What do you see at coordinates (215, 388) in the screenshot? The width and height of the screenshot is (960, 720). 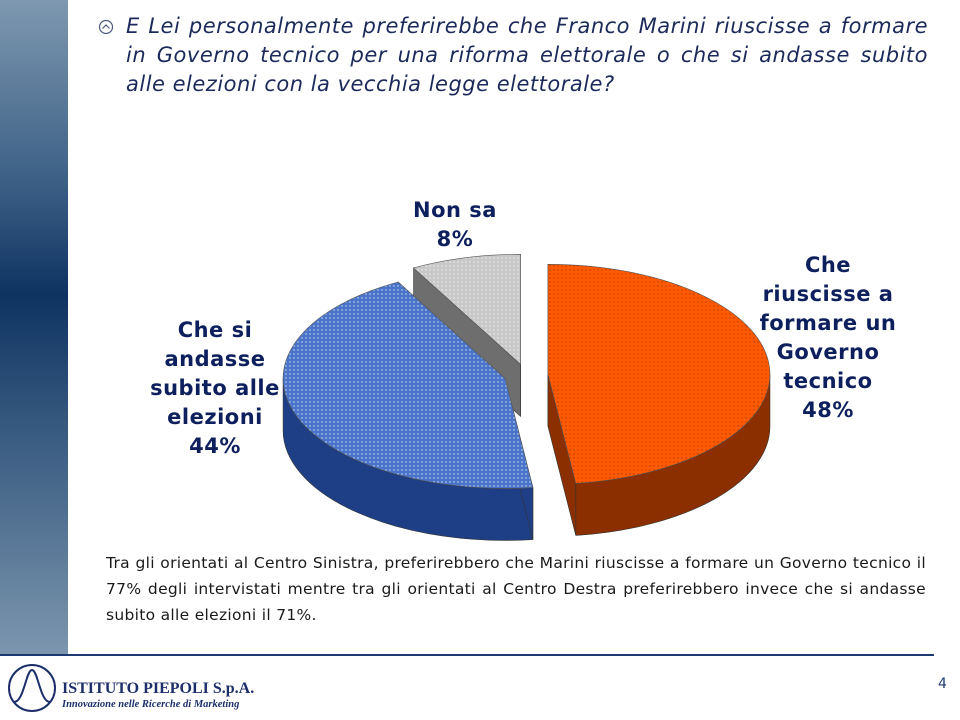 I see `slice-label-elezioni: Che si andasse subito alle elezioni 44%` at bounding box center [215, 388].